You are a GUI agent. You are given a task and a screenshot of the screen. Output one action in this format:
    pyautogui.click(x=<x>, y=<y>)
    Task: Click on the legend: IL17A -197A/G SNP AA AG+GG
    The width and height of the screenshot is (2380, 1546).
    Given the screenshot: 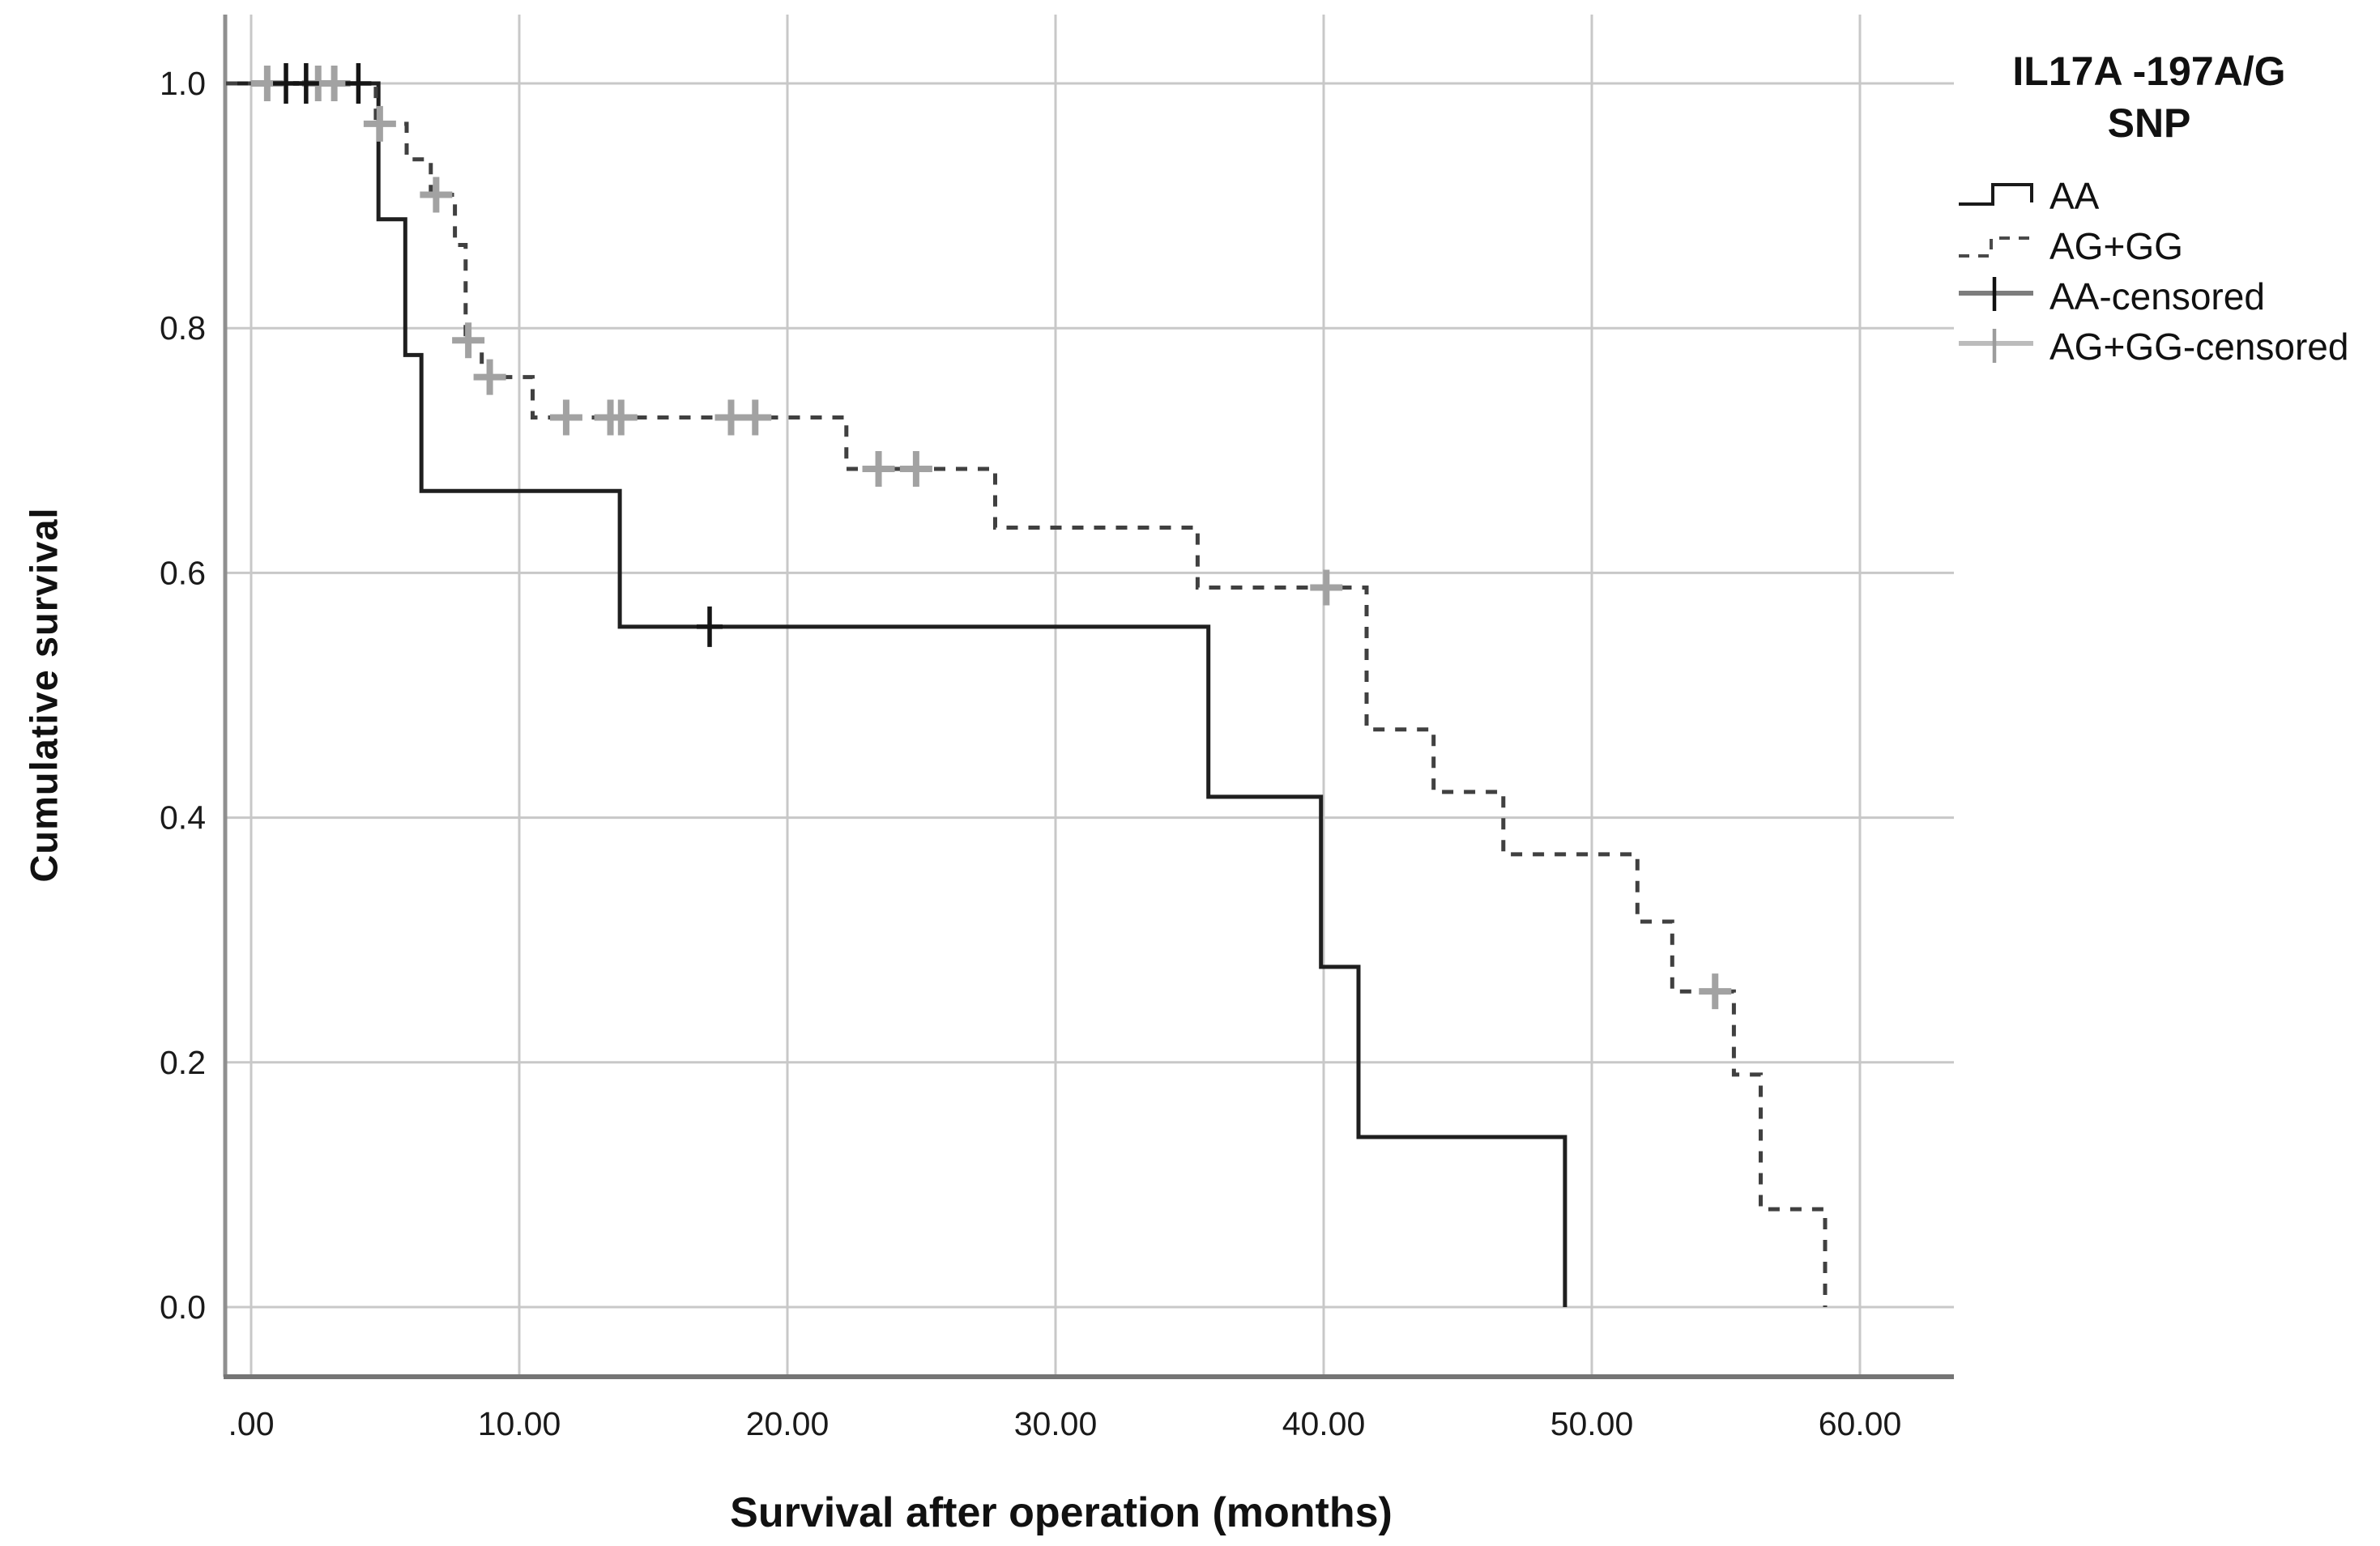 What is the action you would take?
    pyautogui.click(x=2168, y=206)
    